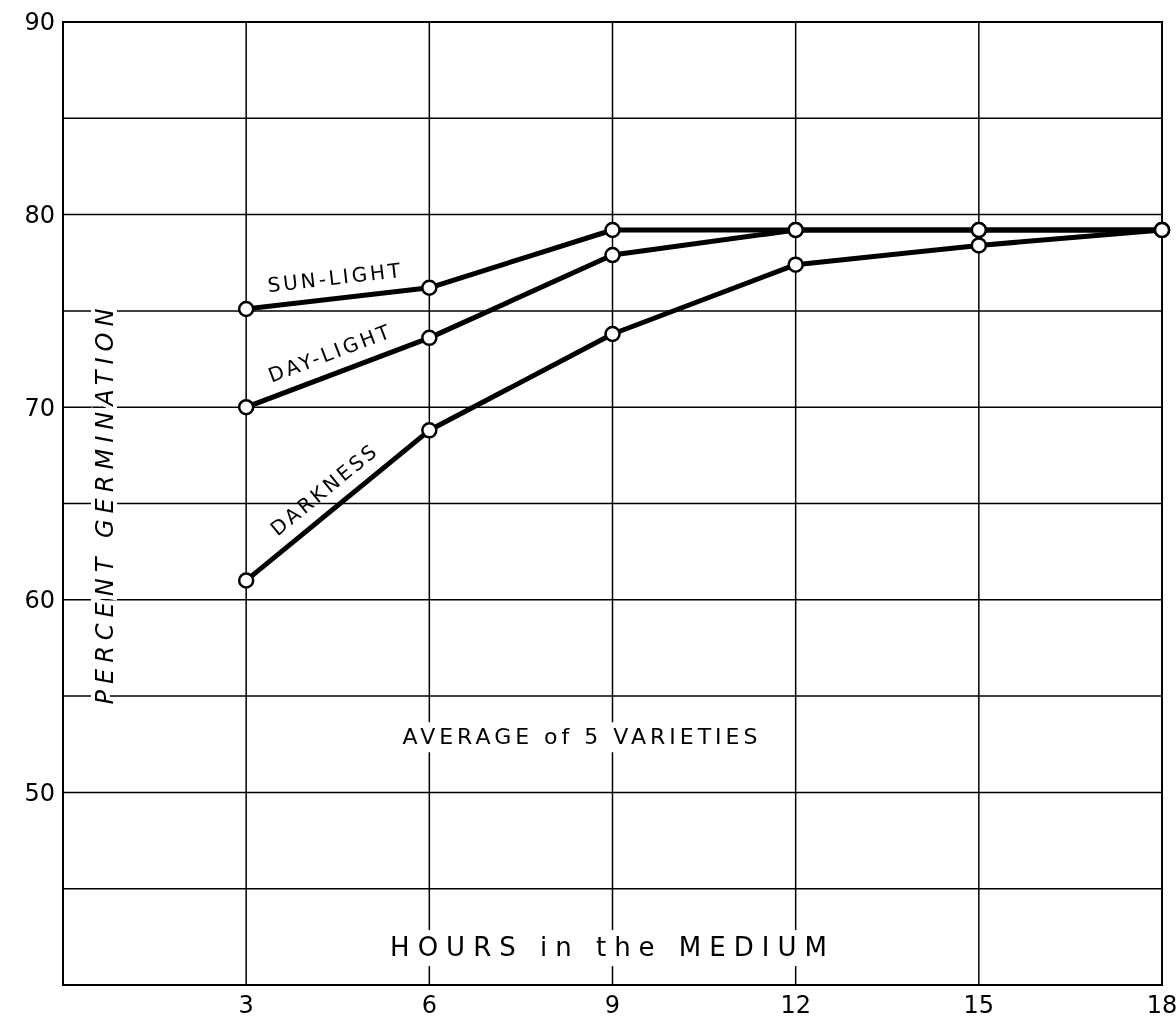 The image size is (1176, 1027). I want to click on y-tick-label: 60, so click(39, 600).